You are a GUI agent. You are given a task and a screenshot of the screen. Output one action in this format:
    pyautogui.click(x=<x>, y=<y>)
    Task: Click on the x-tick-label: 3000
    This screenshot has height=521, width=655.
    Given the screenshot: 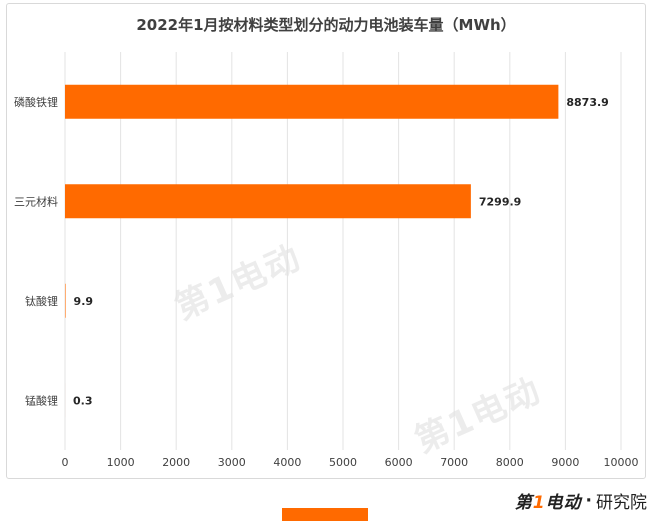 What is the action you would take?
    pyautogui.click(x=232, y=462)
    